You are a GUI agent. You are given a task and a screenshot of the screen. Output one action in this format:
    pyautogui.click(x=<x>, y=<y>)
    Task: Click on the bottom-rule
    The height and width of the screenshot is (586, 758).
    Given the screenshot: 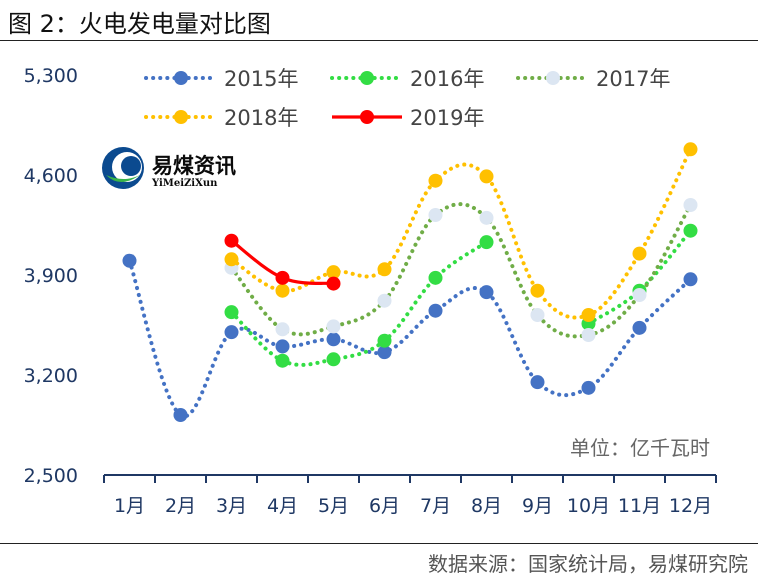 What is the action you would take?
    pyautogui.click(x=379, y=543)
    